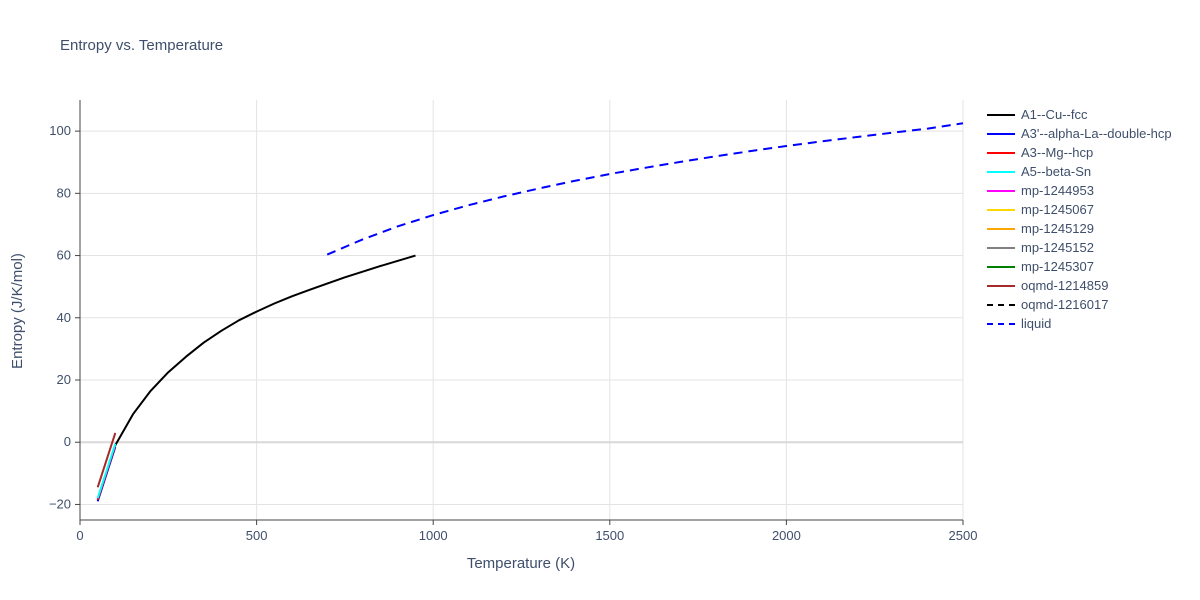  What do you see at coordinates (141, 45) in the screenshot?
I see `chart-title: Entropy vs. Temperature` at bounding box center [141, 45].